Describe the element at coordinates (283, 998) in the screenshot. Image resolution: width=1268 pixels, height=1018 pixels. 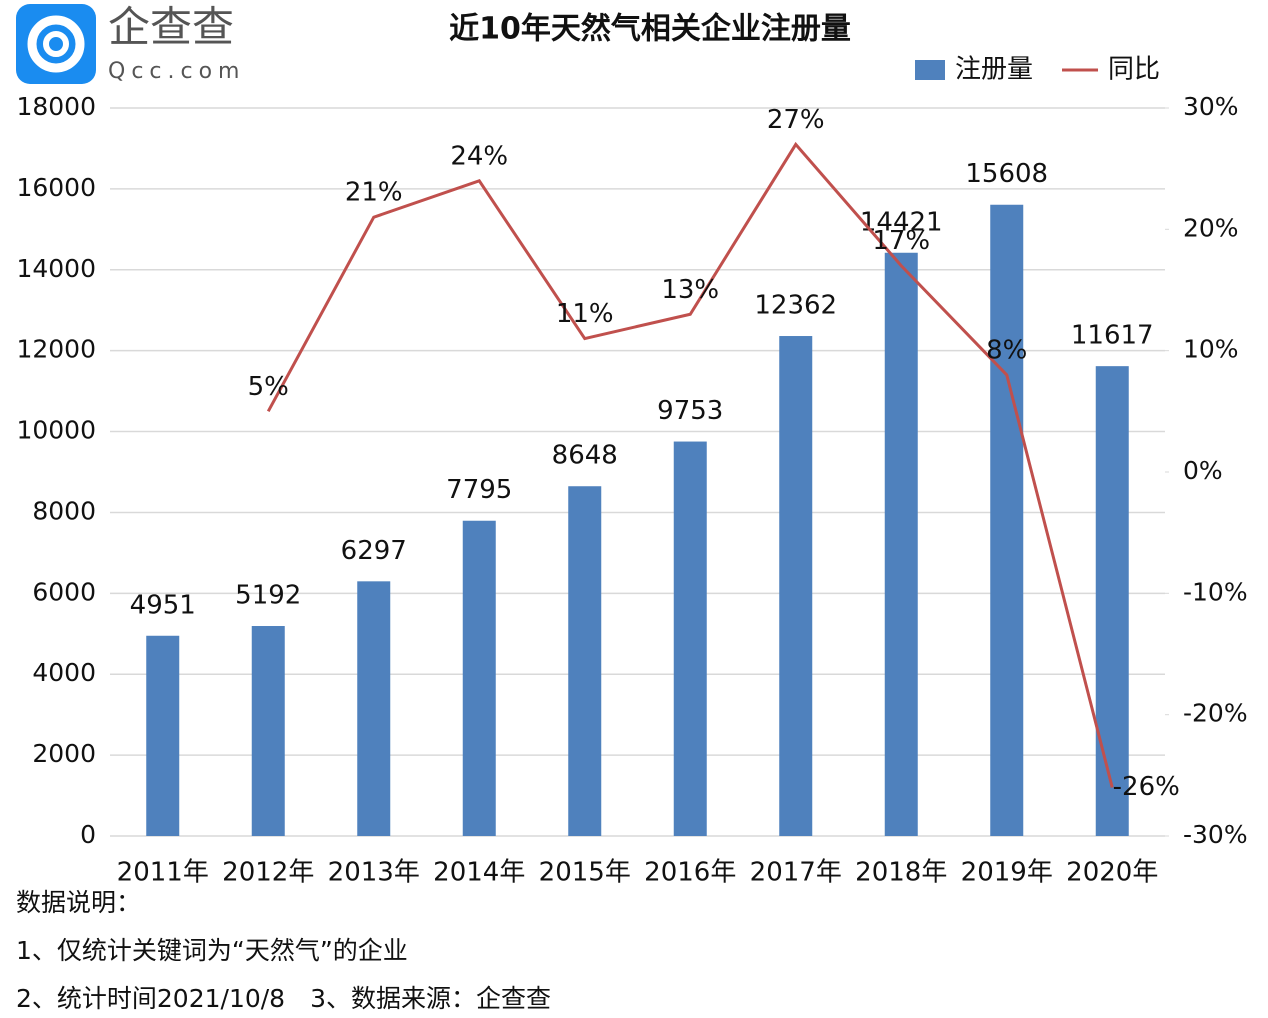
I see `note: 2、统计时间2021/10/8 3、数据来源：企查查` at that location.